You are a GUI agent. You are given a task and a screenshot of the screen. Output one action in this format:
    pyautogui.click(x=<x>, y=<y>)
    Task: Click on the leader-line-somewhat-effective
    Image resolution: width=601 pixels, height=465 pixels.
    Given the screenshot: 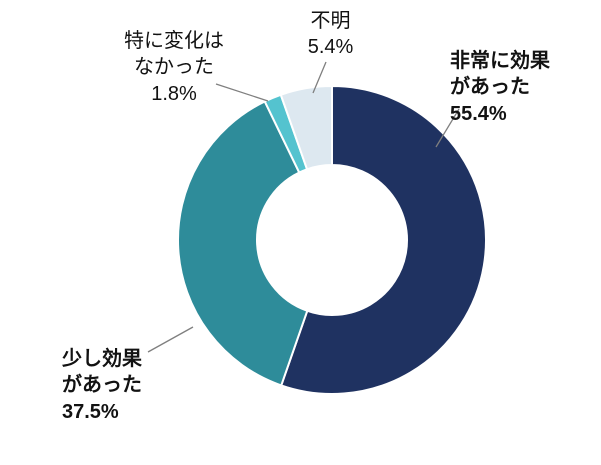 What is the action you would take?
    pyautogui.click(x=170, y=339)
    